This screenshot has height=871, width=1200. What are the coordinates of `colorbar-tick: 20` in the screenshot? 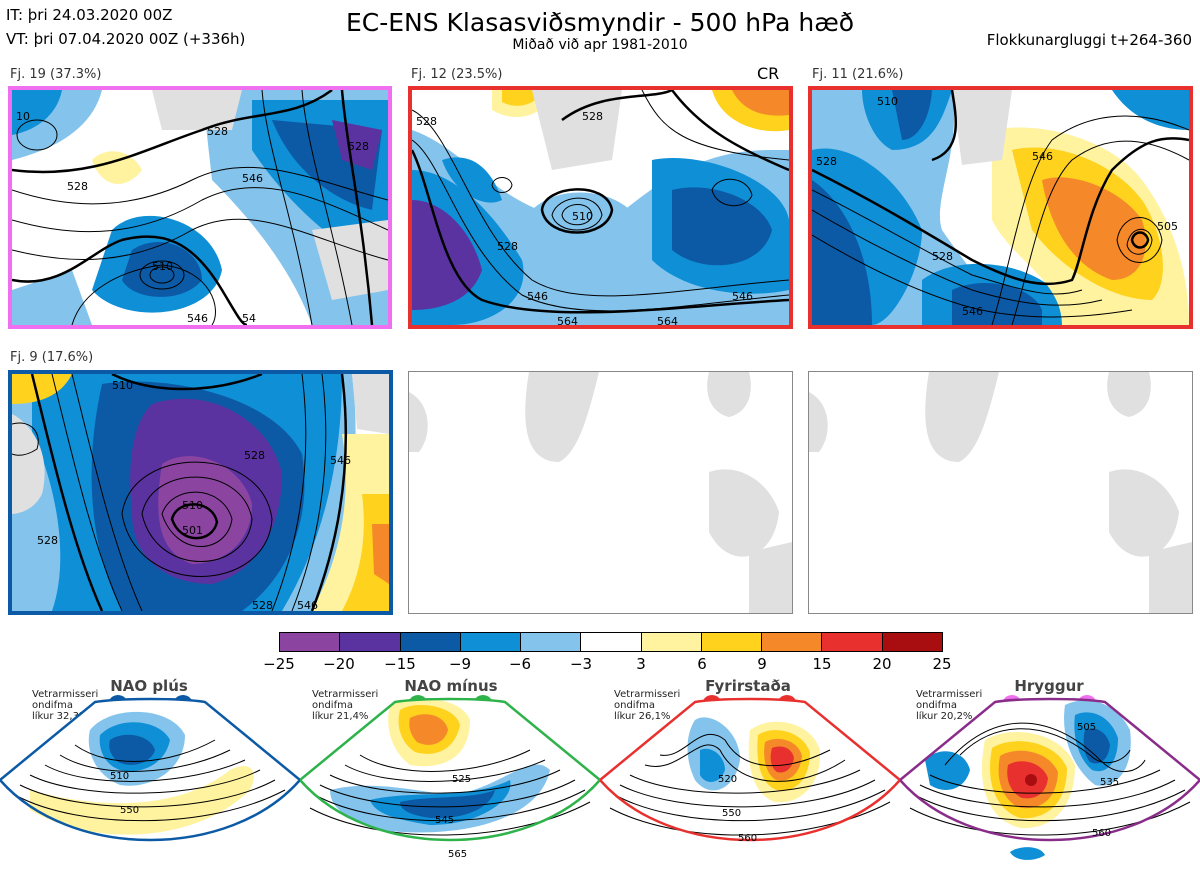 It's located at (882, 664).